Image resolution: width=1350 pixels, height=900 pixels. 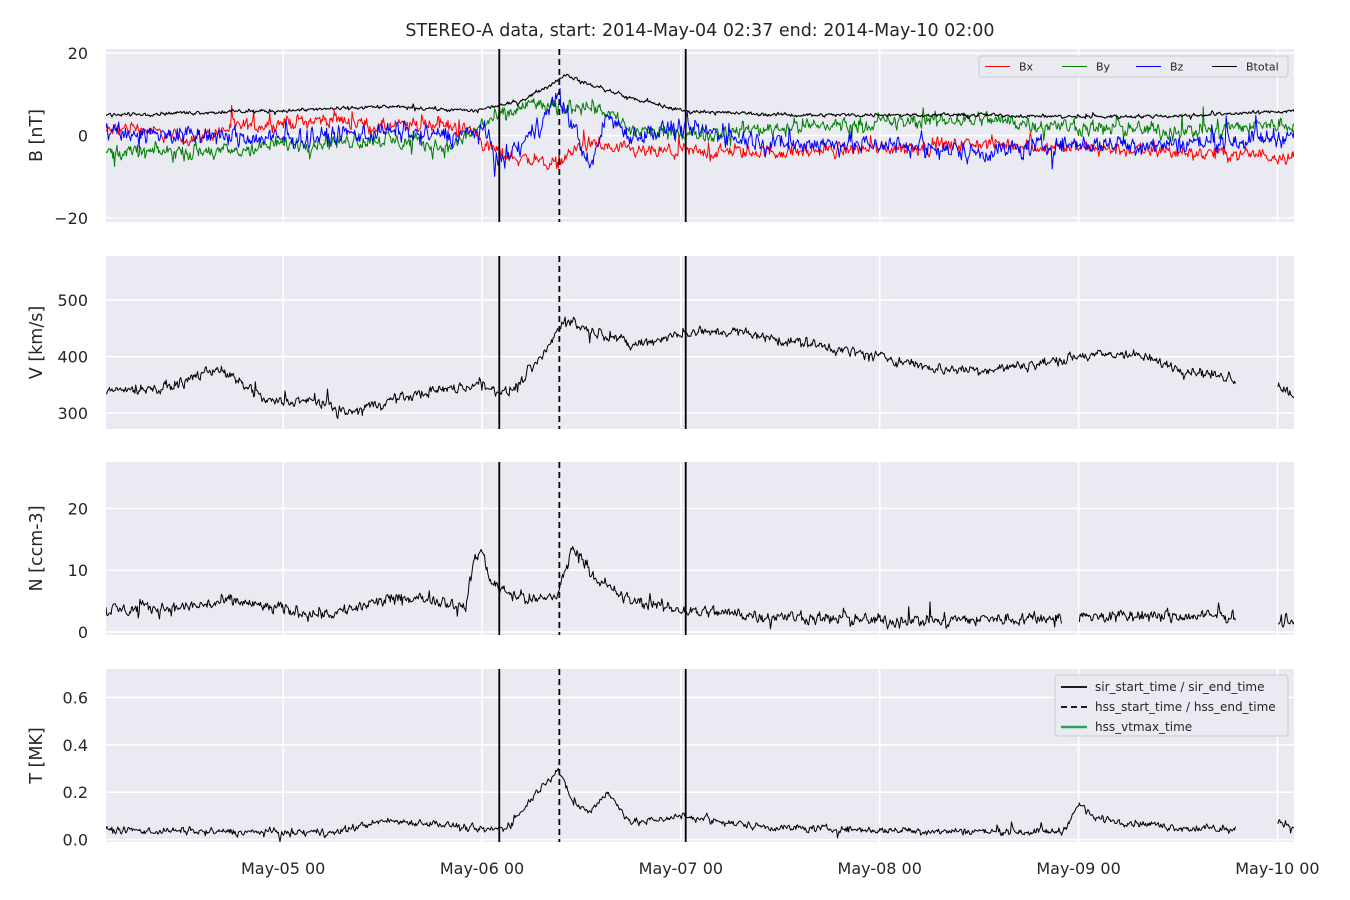 I want to click on legend-label-bx: Bx, so click(x=1026, y=67).